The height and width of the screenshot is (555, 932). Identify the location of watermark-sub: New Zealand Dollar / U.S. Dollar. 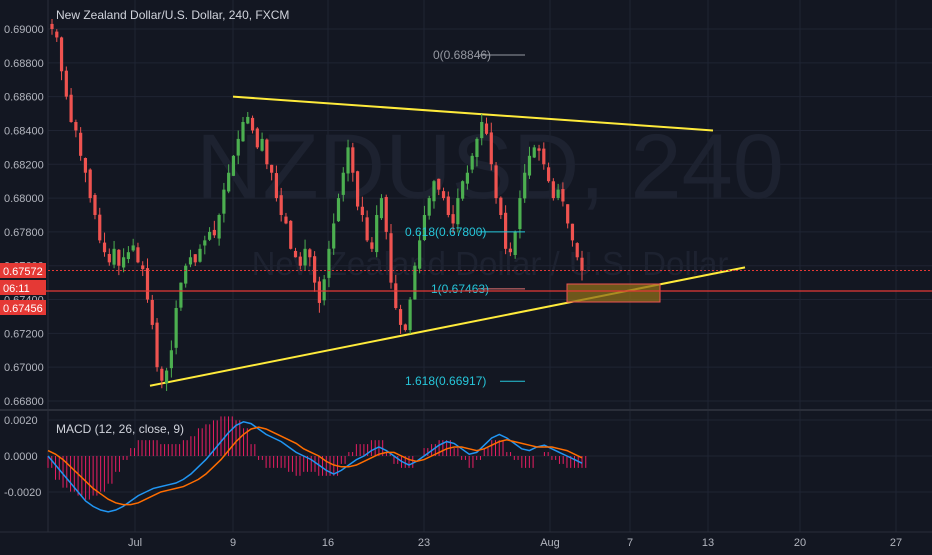
(490, 263).